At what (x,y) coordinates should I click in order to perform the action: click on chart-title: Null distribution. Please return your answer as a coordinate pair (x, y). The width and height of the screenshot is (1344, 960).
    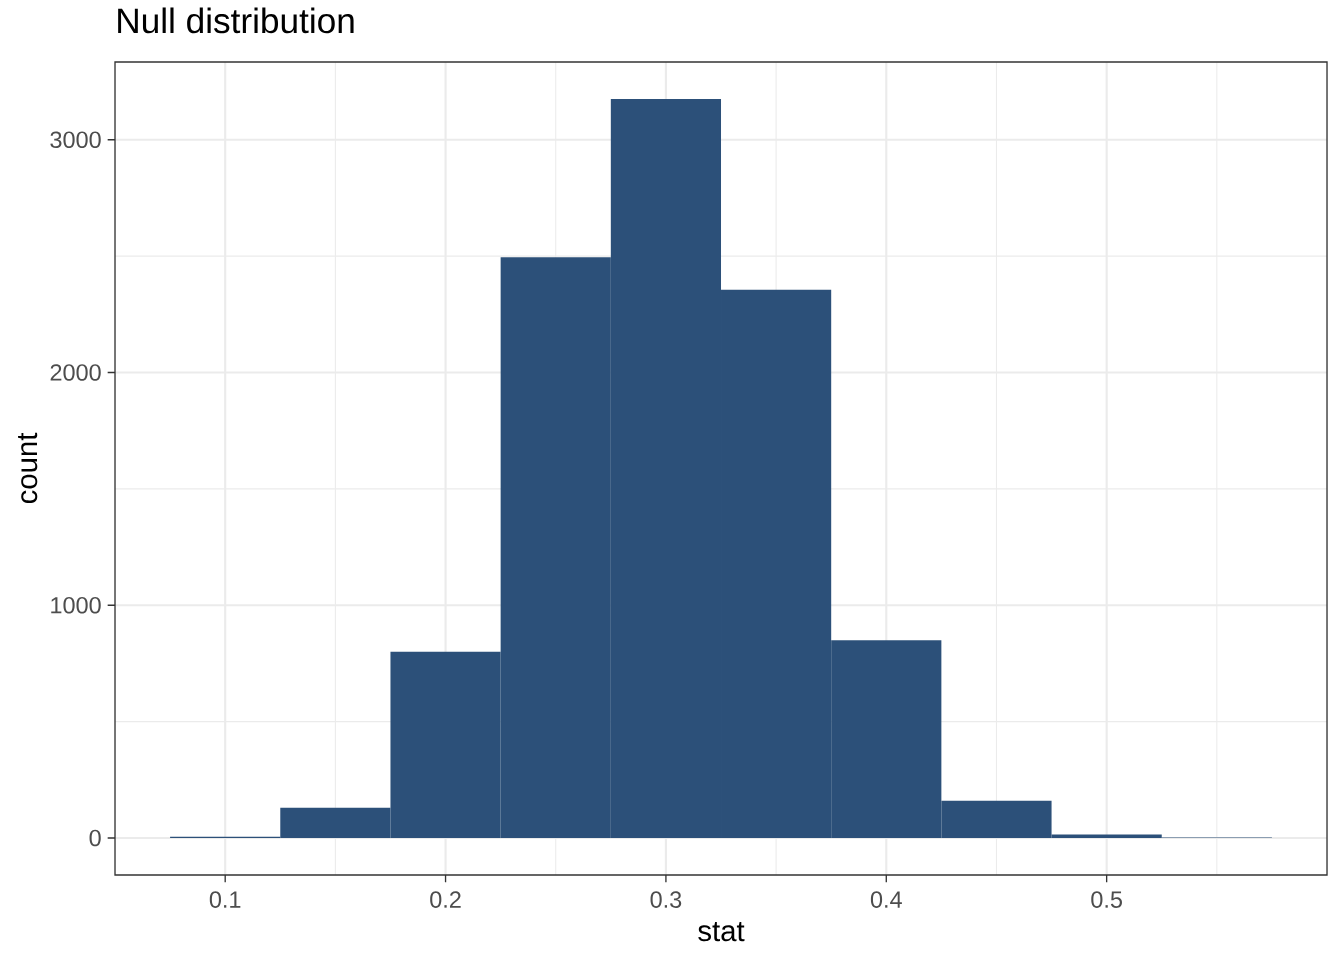
    Looking at the image, I should click on (236, 20).